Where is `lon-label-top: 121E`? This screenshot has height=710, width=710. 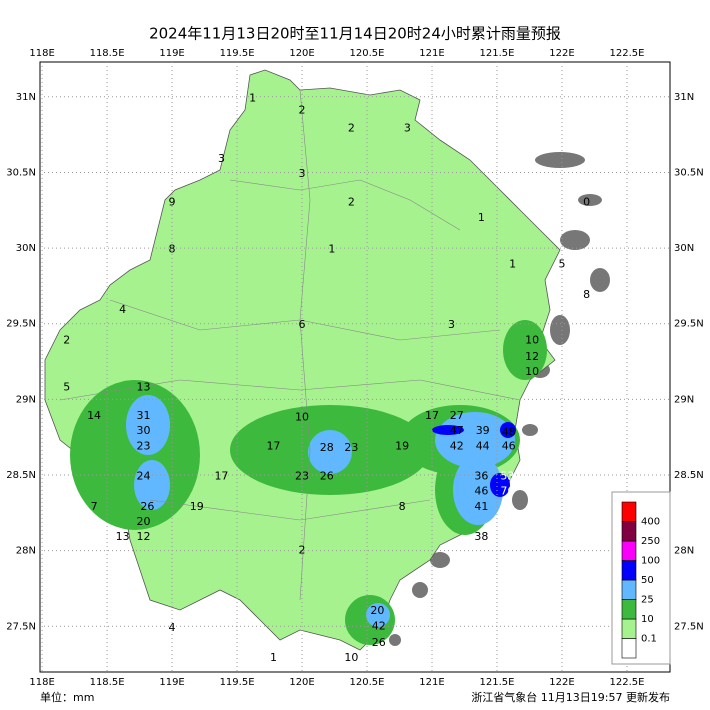 lon-label-top: 121E is located at coordinates (431, 53).